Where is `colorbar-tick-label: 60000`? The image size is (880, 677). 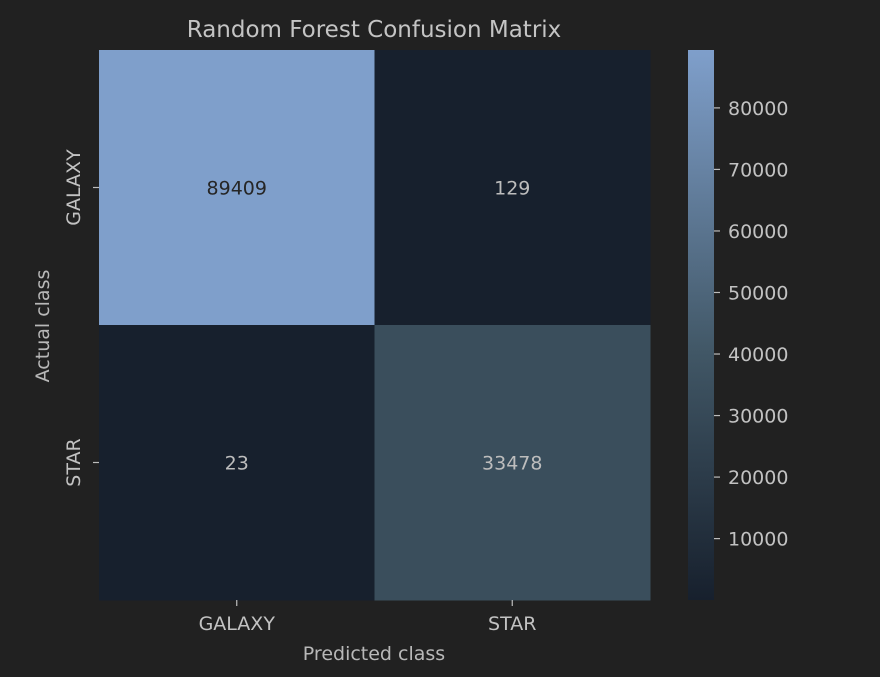
colorbar-tick-label: 60000 is located at coordinates (758, 232).